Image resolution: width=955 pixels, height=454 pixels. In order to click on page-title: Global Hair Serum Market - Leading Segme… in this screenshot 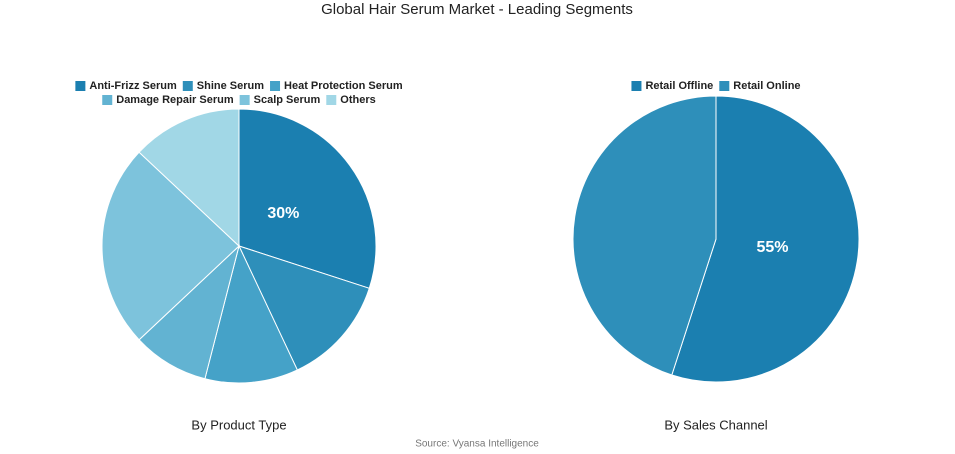, I will do `click(477, 9)`.